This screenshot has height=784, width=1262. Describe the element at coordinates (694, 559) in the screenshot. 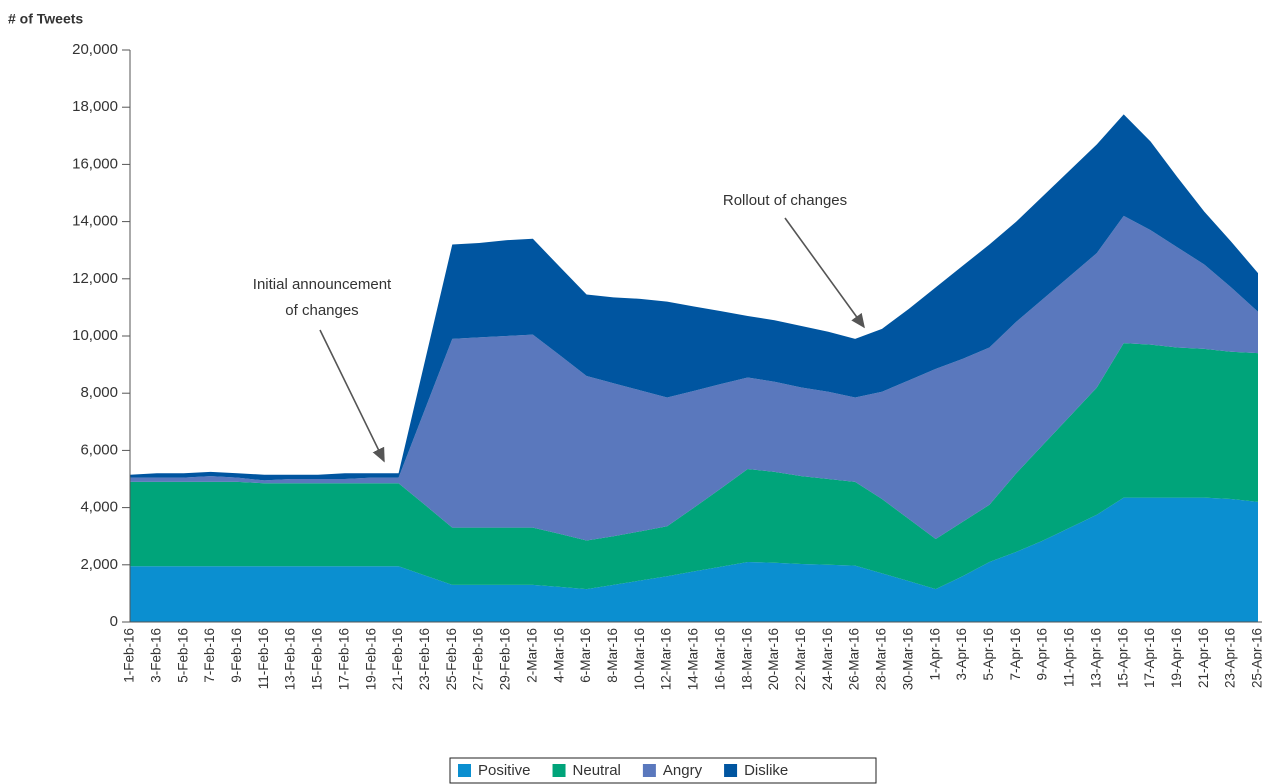

I see `area` at that location.